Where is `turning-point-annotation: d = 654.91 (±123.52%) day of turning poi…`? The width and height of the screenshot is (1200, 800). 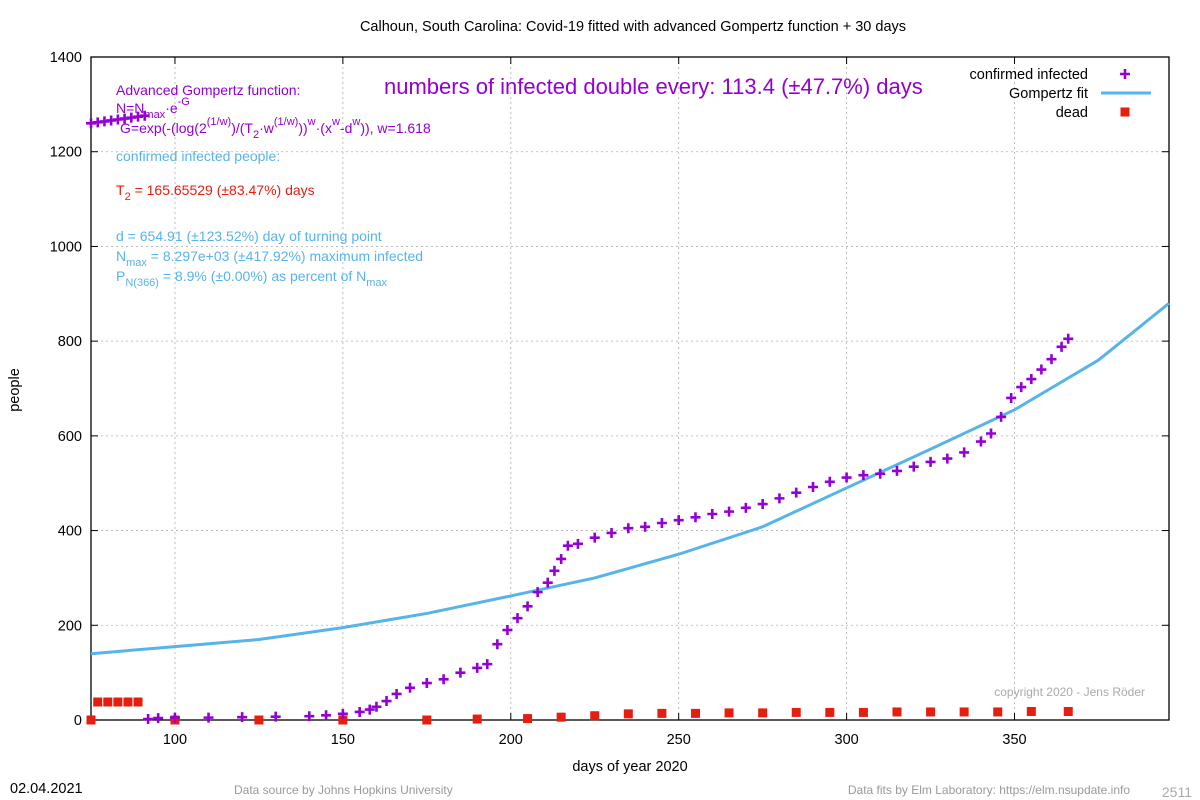
turning-point-annotation: d = 654.91 (±123.52%) day of turning poi… is located at coordinates (249, 236).